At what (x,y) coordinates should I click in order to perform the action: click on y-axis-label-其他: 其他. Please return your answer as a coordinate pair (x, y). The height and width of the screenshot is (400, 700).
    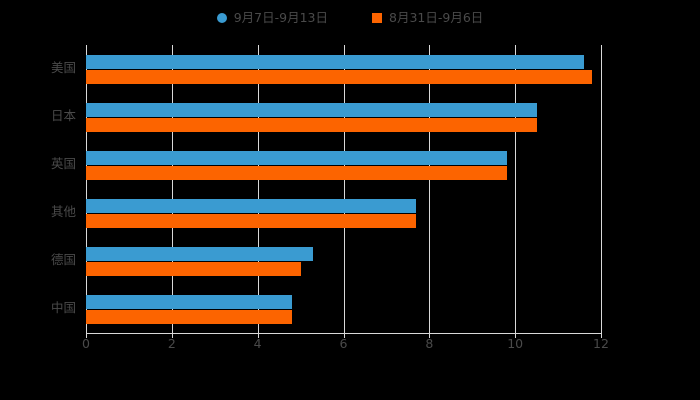
    Looking at the image, I should click on (63, 211).